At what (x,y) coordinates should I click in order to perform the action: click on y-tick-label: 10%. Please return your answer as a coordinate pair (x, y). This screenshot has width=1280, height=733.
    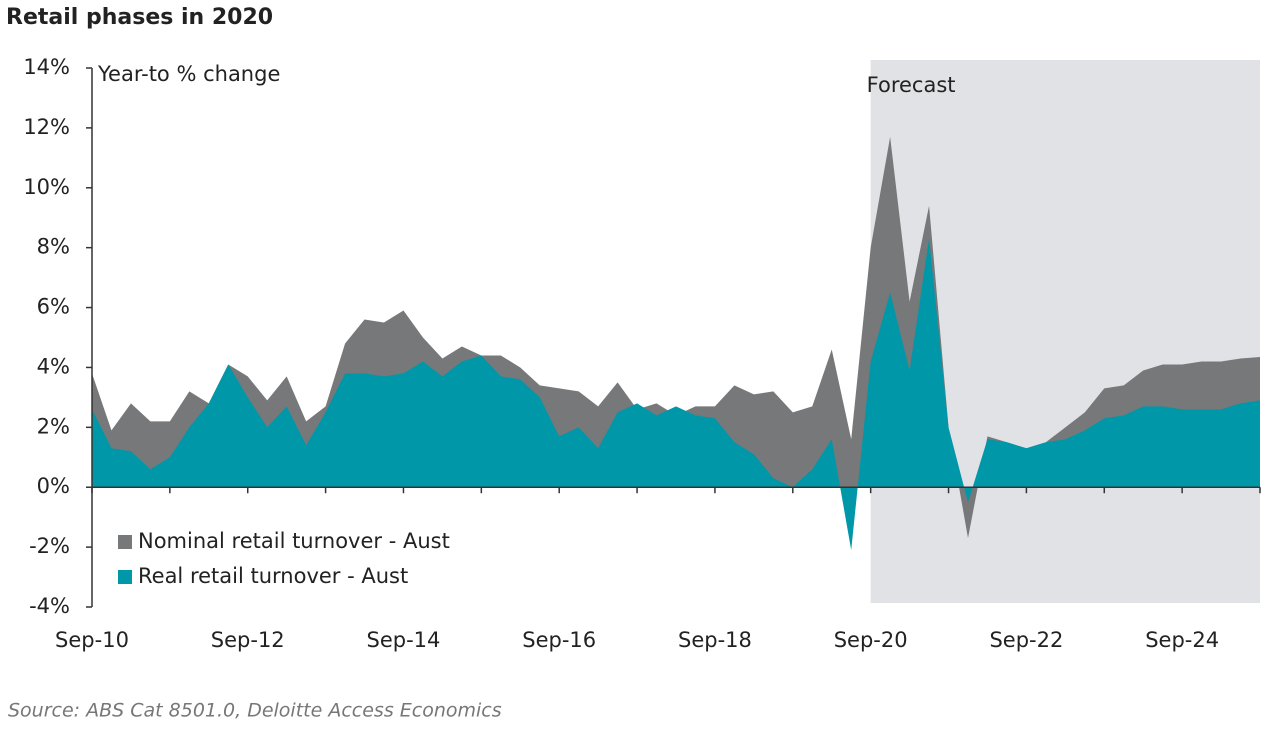
    Looking at the image, I should click on (46, 187).